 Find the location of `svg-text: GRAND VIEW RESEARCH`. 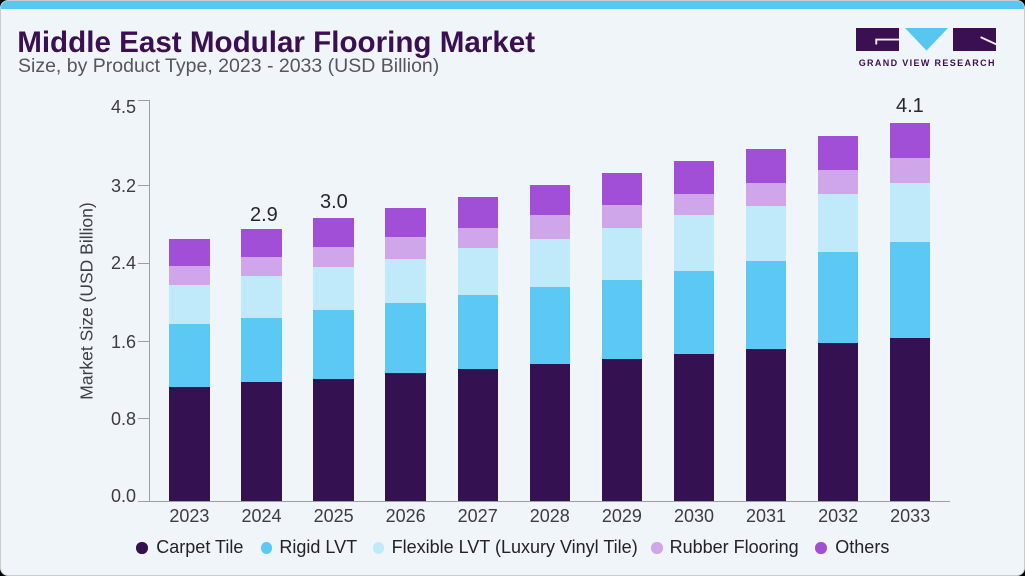

svg-text: GRAND VIEW RESEARCH is located at coordinates (927, 63).